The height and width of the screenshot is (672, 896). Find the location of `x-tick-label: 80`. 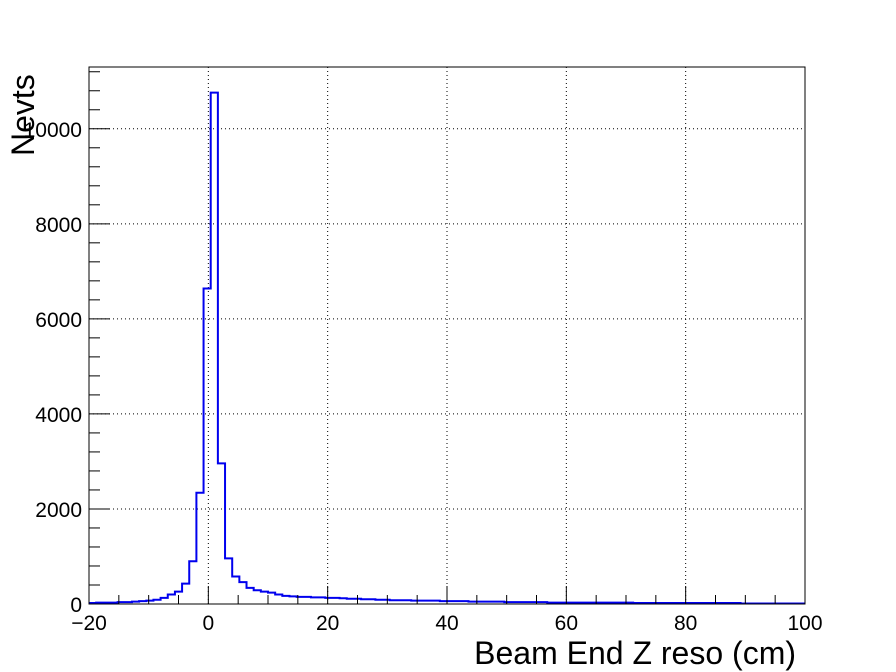

x-tick-label: 80 is located at coordinates (685, 623).